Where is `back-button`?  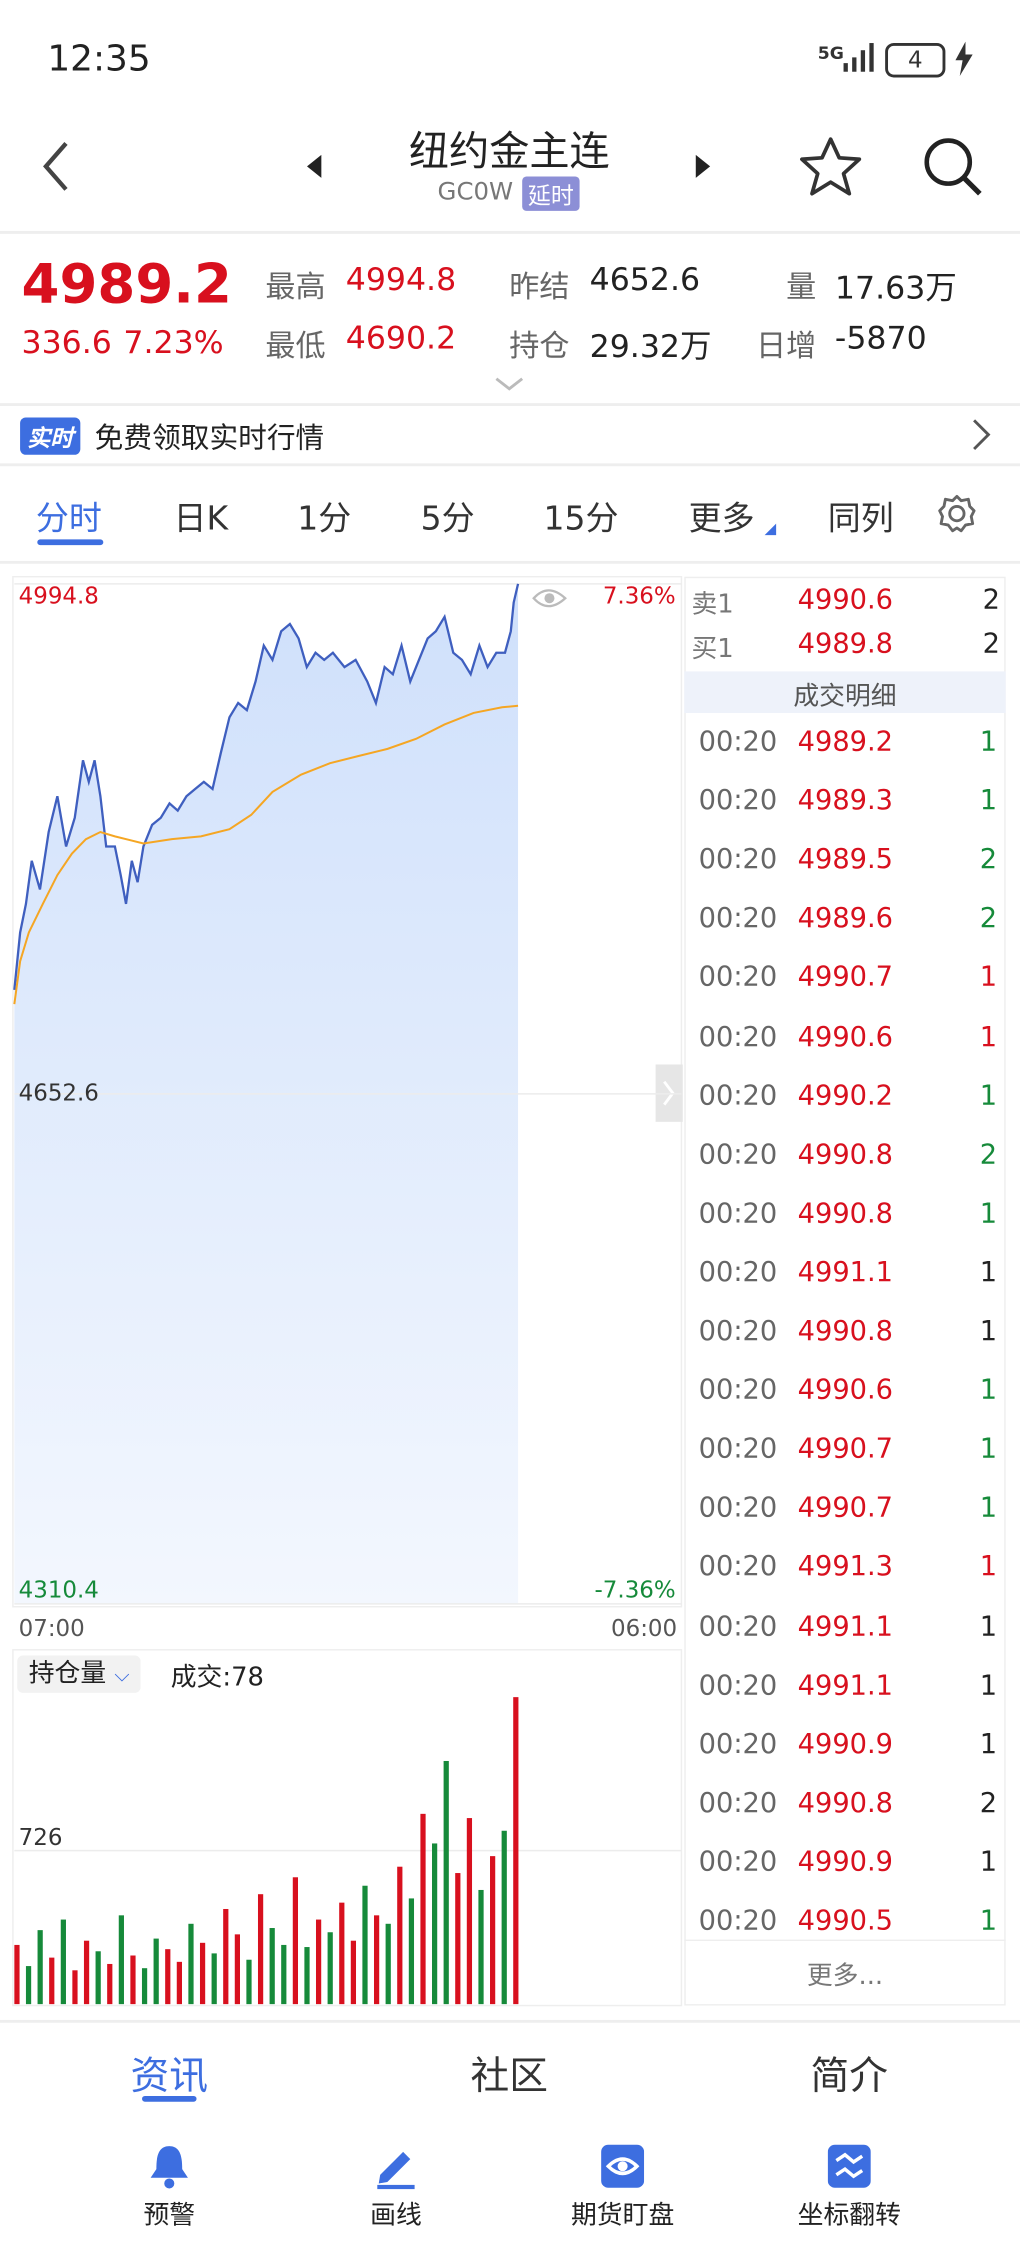 back-button is located at coordinates (57, 166).